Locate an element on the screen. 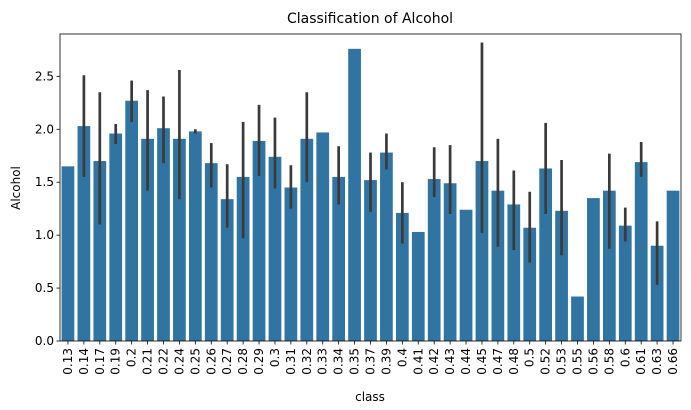 The width and height of the screenshot is (691, 410). y-axis-ticks: 0.0 0.5 1.0 1.5 2.0 2.5 is located at coordinates (47, 208).